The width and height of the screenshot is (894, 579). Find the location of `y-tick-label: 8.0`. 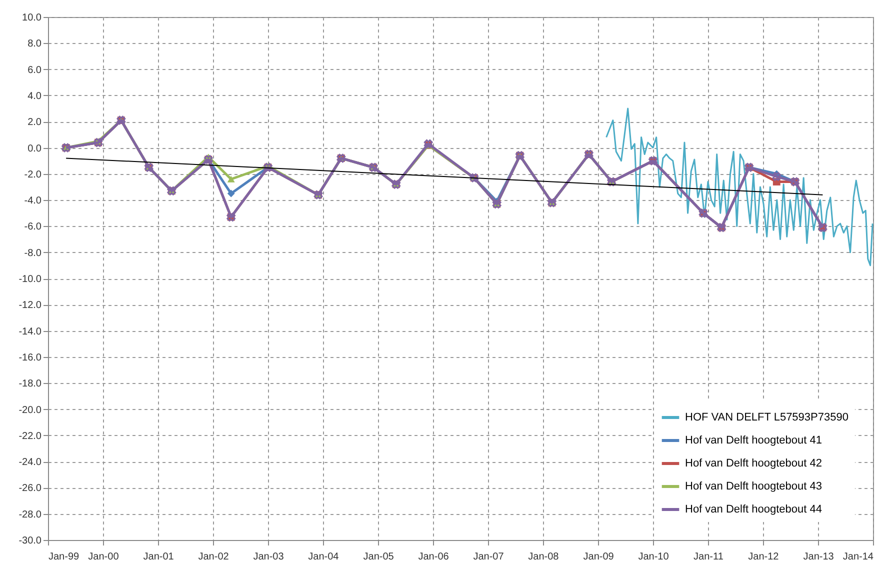

y-tick-label: 8.0 is located at coordinates (35, 44).